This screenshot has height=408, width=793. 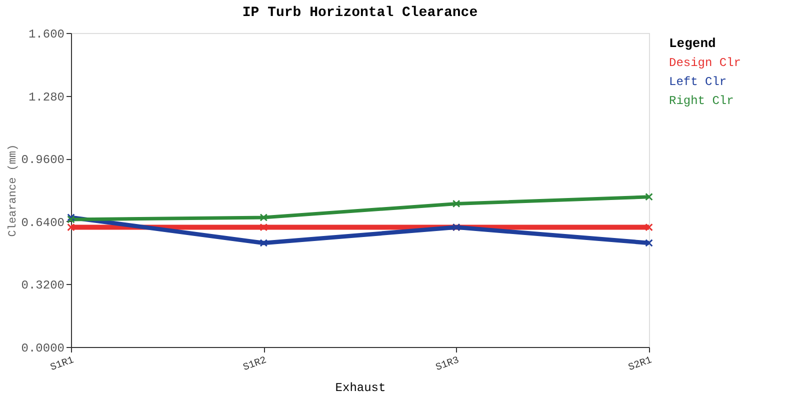 I want to click on x-tick-label: S1R2, so click(x=255, y=364).